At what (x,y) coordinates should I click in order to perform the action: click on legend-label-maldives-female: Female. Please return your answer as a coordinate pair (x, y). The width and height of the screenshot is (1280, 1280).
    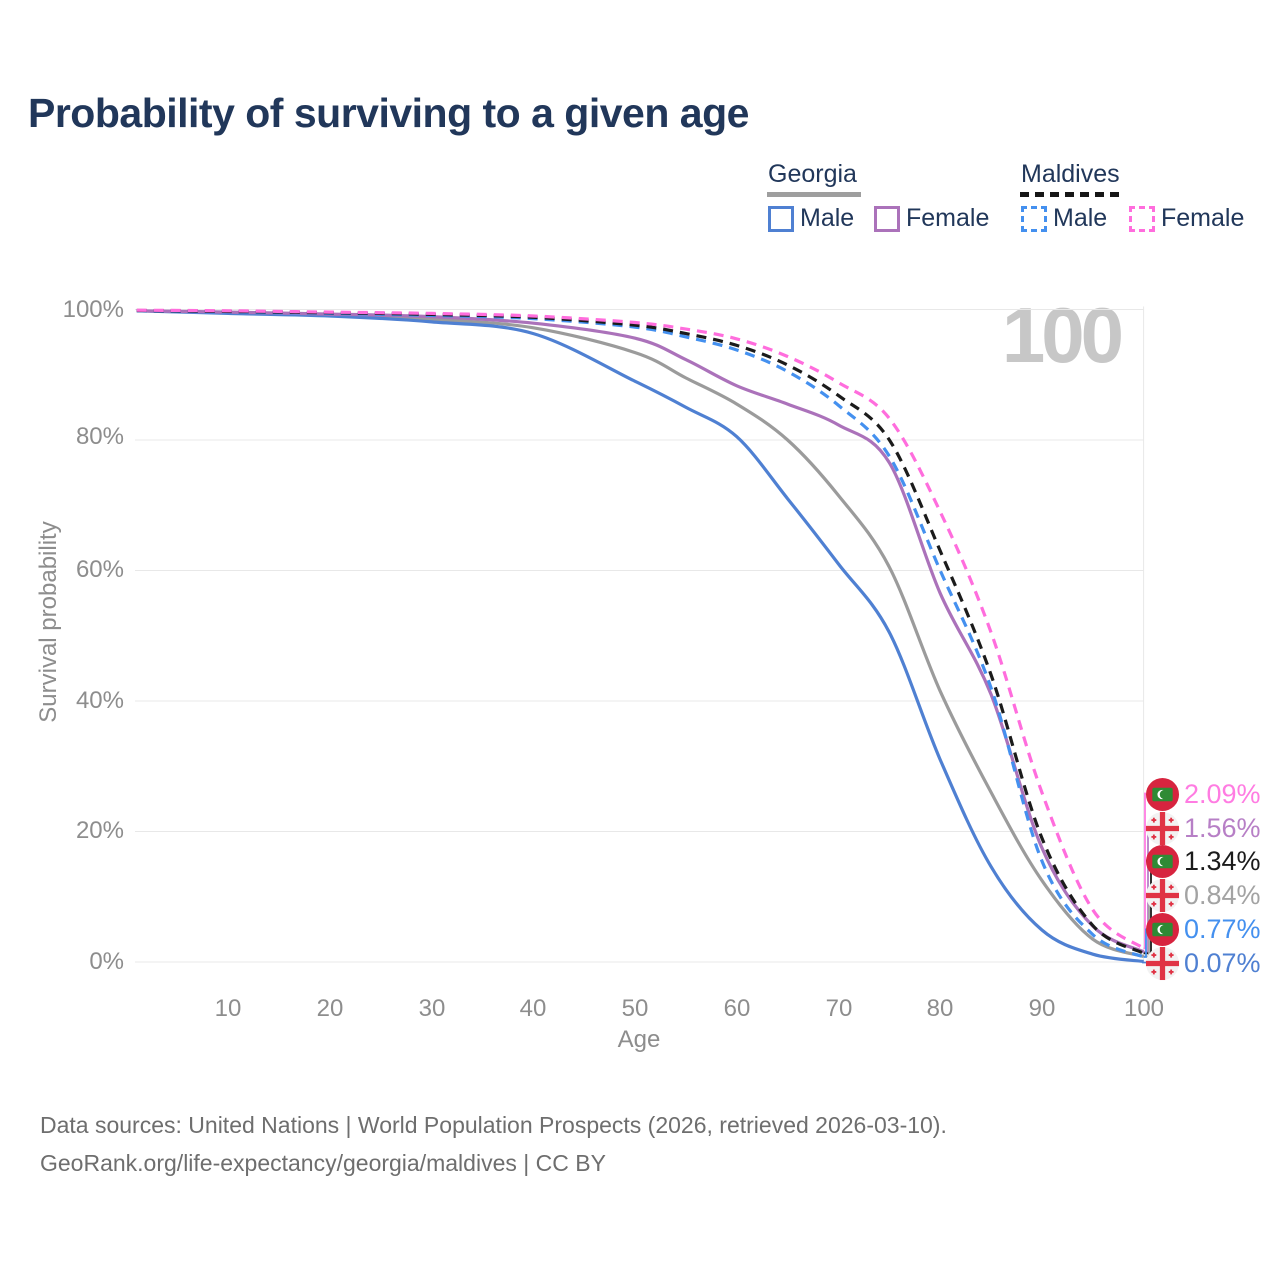
    Looking at the image, I should click on (1203, 218).